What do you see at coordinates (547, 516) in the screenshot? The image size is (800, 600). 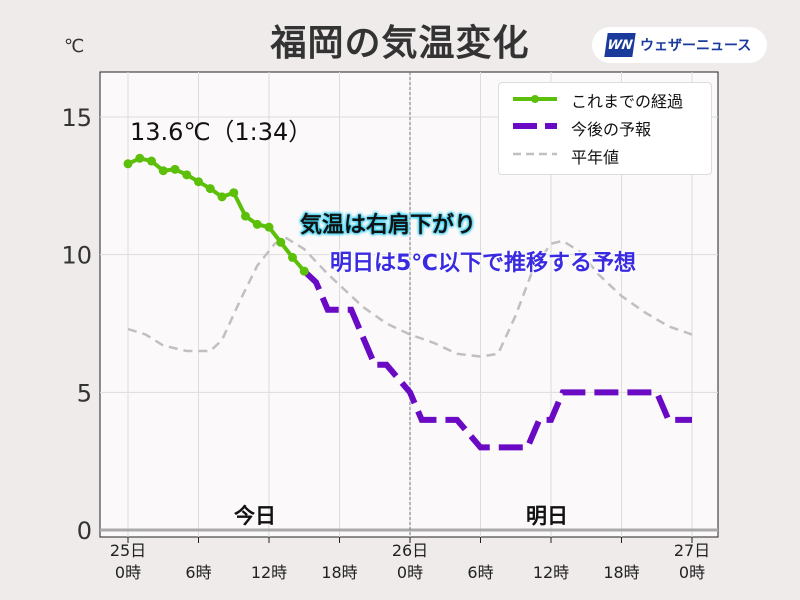 I see `day-label-tomorrow: 明日` at bounding box center [547, 516].